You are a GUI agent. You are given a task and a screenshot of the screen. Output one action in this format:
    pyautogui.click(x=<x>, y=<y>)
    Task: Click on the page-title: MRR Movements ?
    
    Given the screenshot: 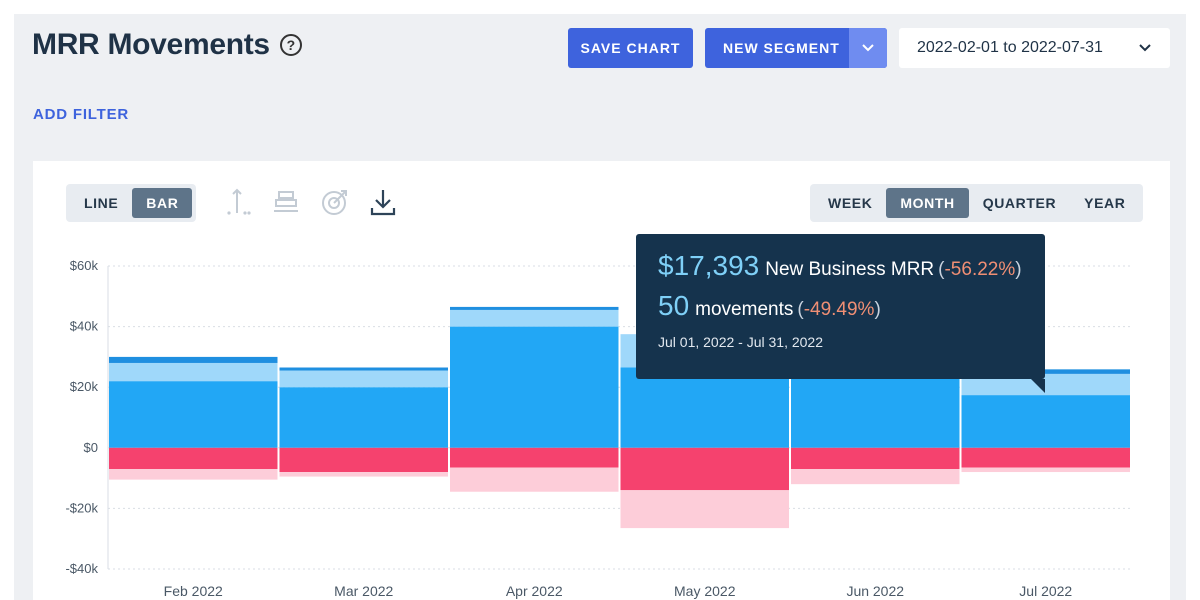 What is the action you would take?
    pyautogui.click(x=167, y=45)
    